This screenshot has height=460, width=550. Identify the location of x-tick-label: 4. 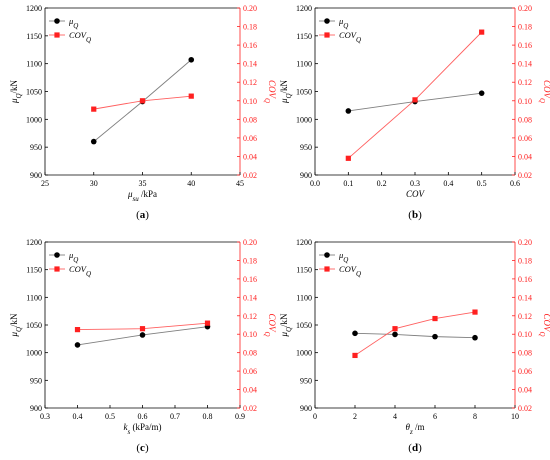
(395, 416).